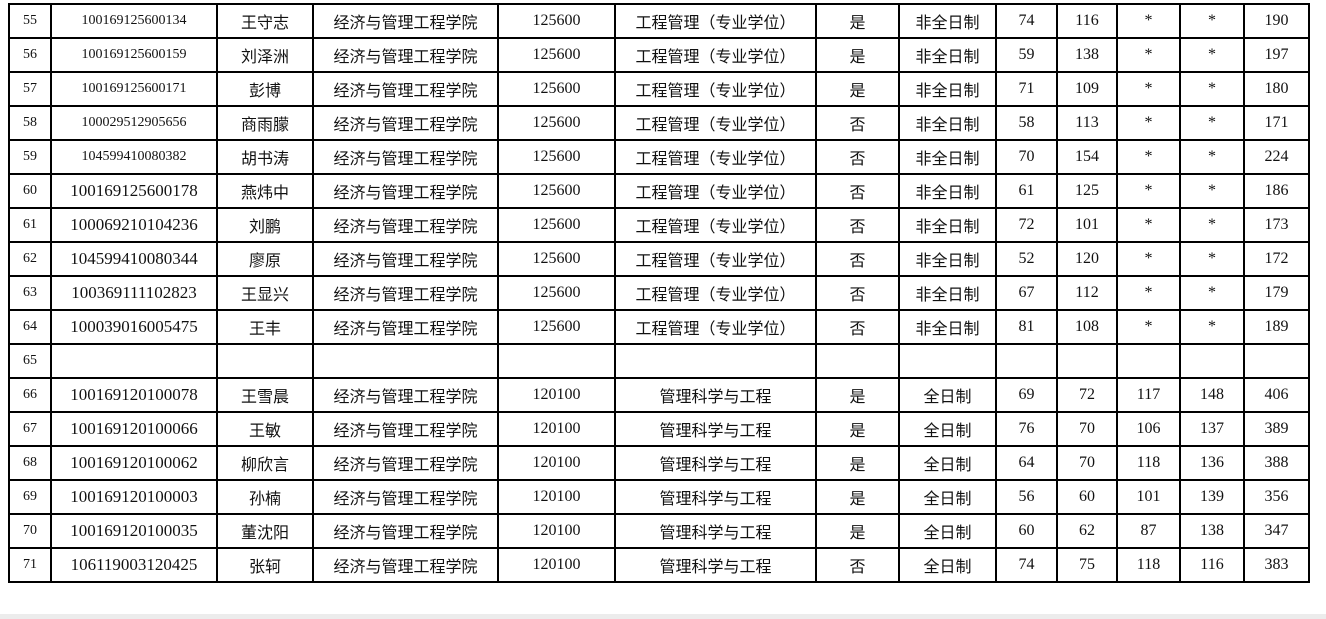 Image resolution: width=1326 pixels, height=619 pixels. What do you see at coordinates (1276, 293) in the screenshot?
I see `total-score-cell: 179` at bounding box center [1276, 293].